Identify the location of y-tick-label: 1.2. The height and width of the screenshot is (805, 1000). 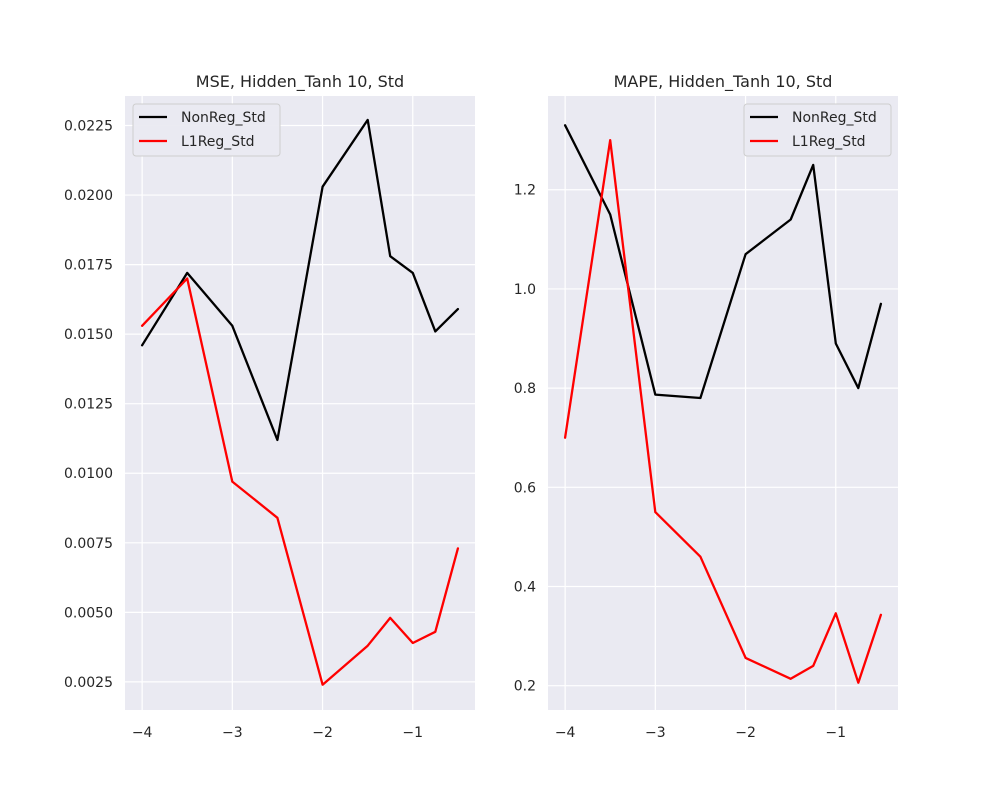
(525, 191).